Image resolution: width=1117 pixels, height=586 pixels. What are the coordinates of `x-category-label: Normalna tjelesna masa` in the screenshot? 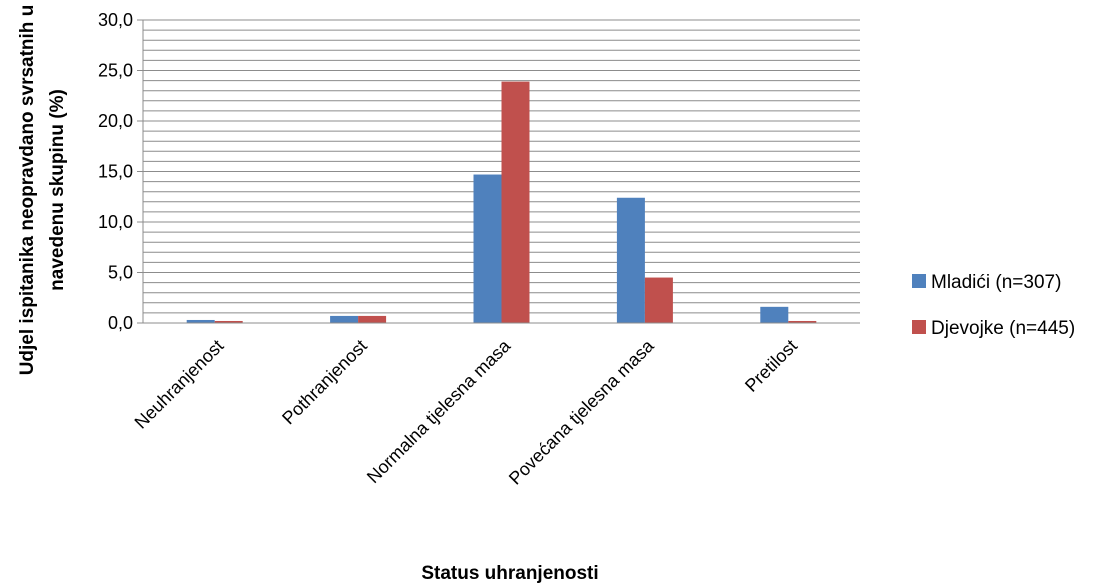 It's located at (439, 411).